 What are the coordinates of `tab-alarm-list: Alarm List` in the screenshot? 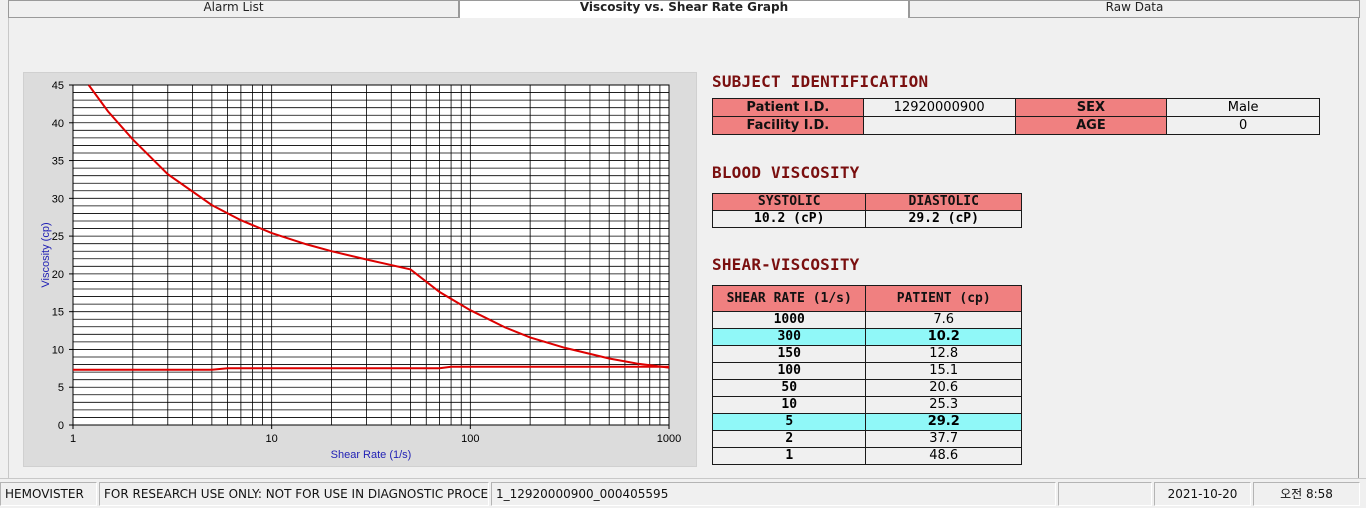 It's located at (233, 9).